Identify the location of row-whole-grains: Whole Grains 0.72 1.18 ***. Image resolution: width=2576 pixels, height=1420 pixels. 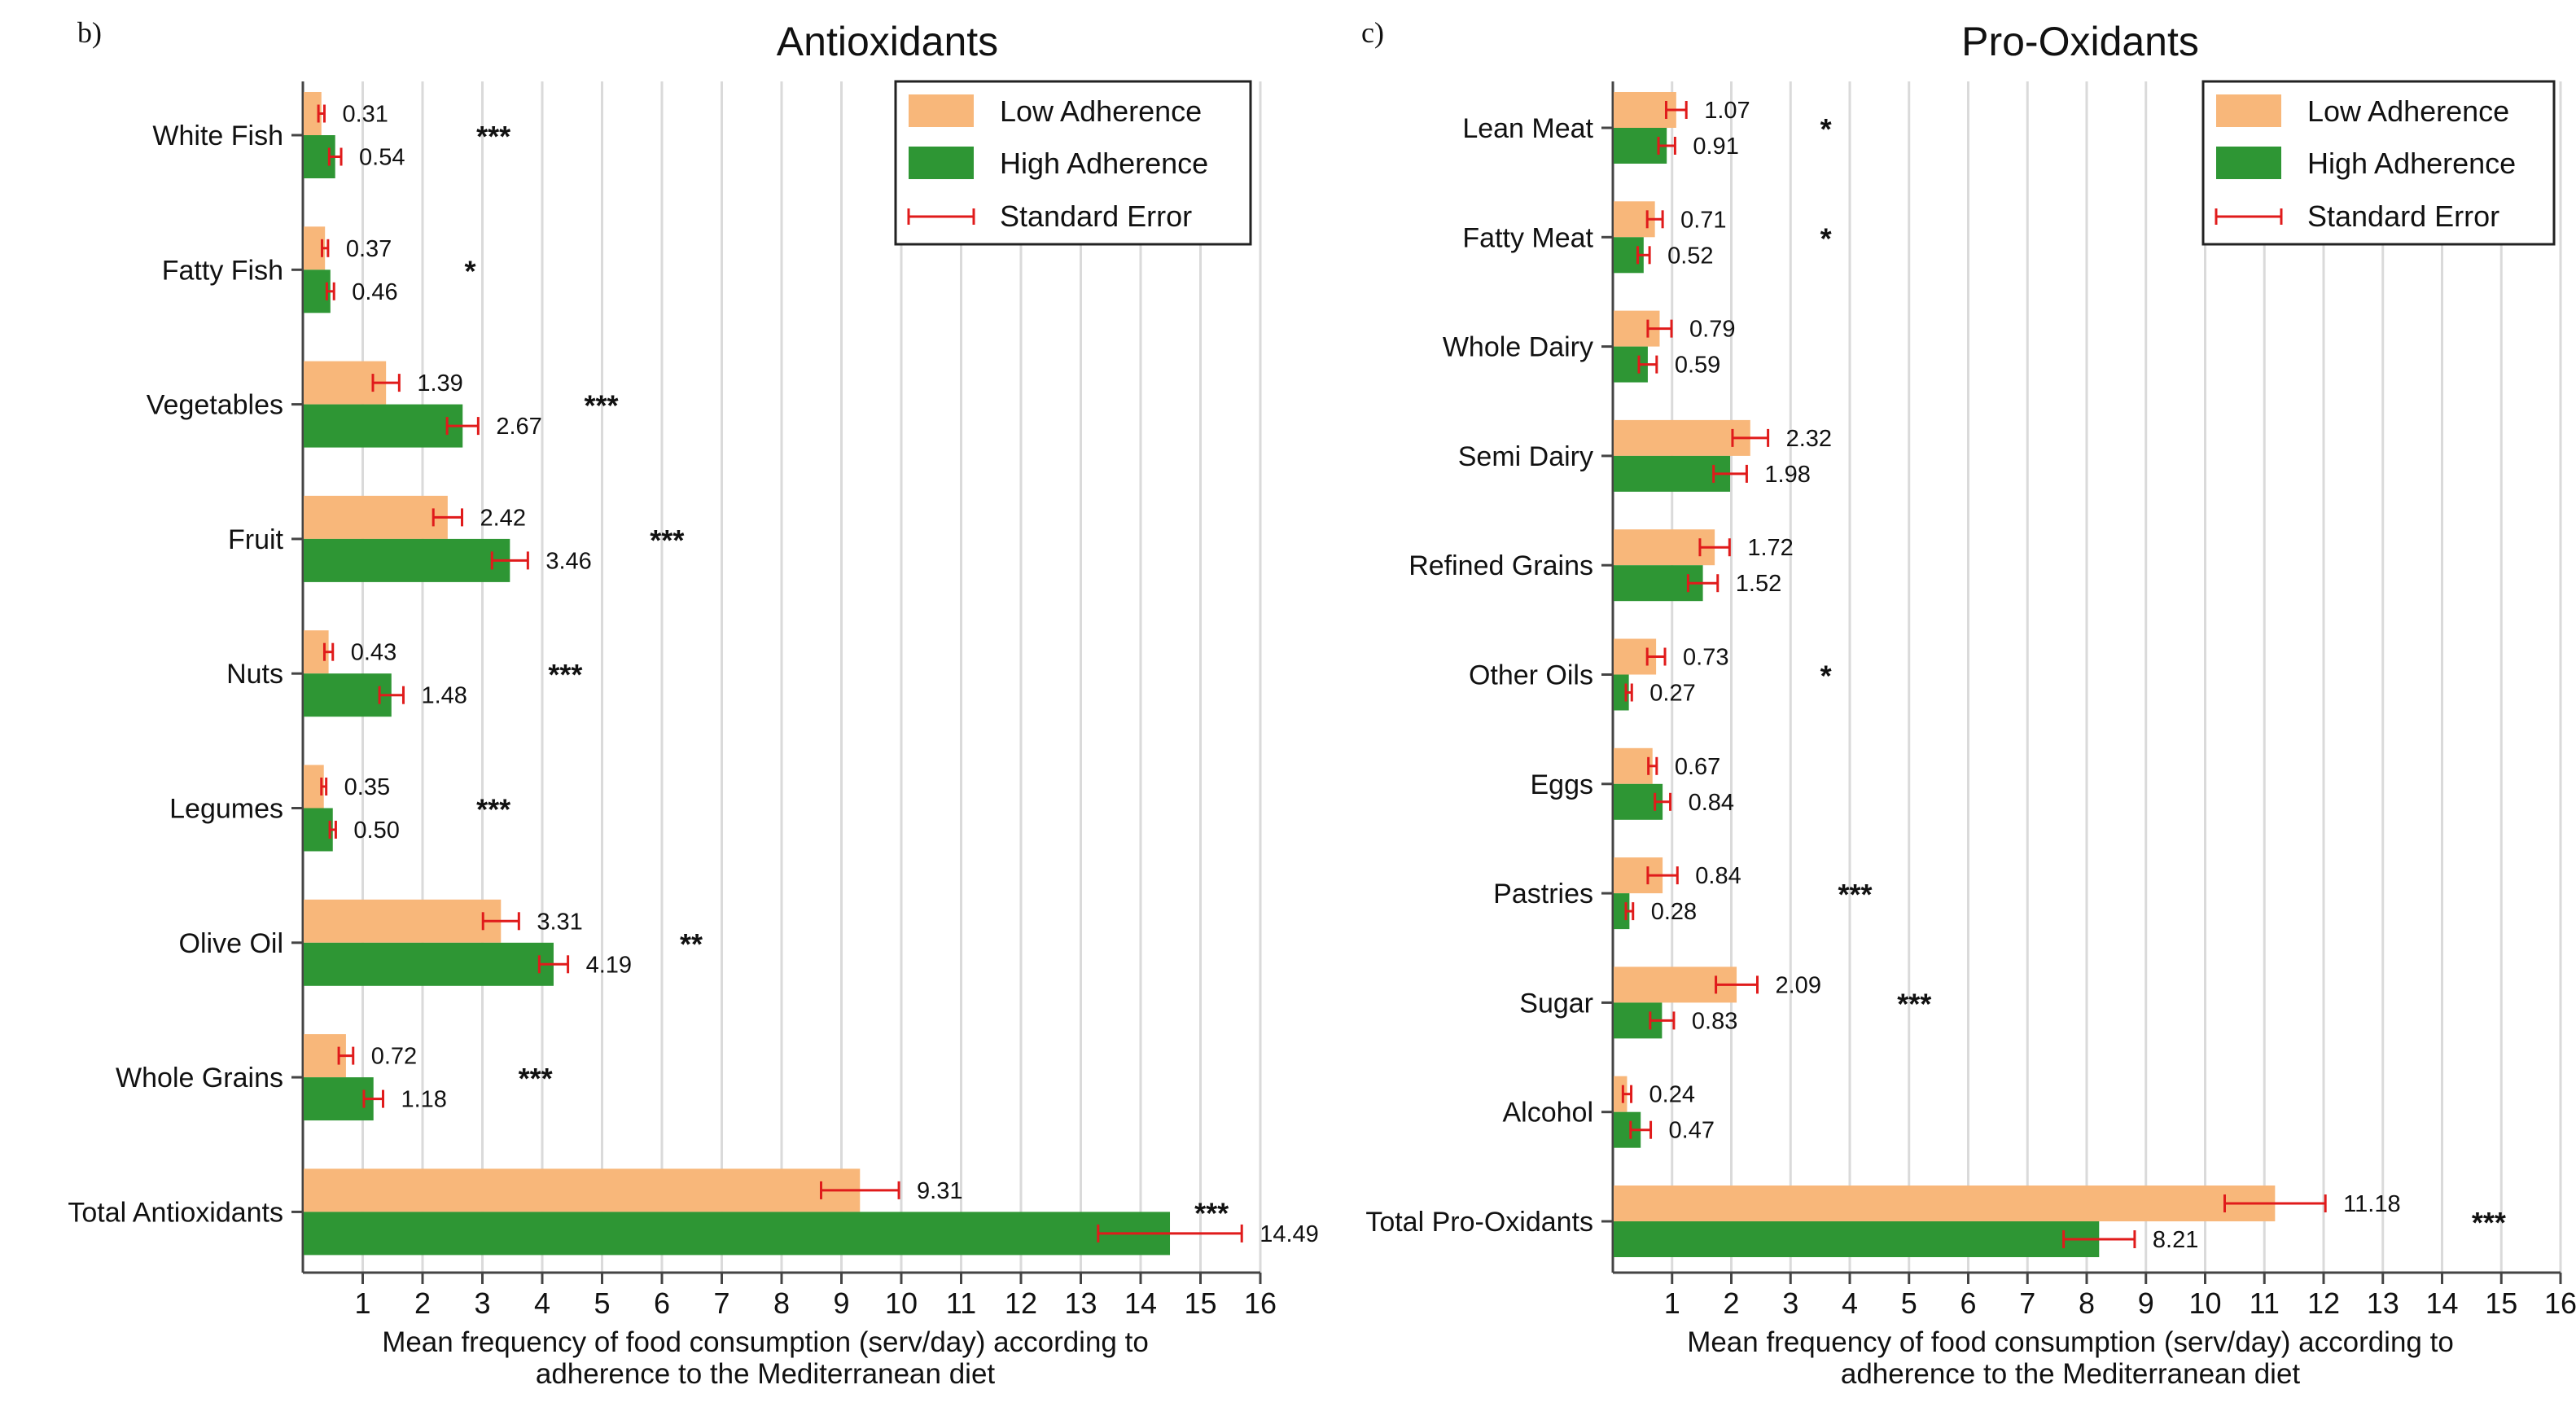
(334, 1077).